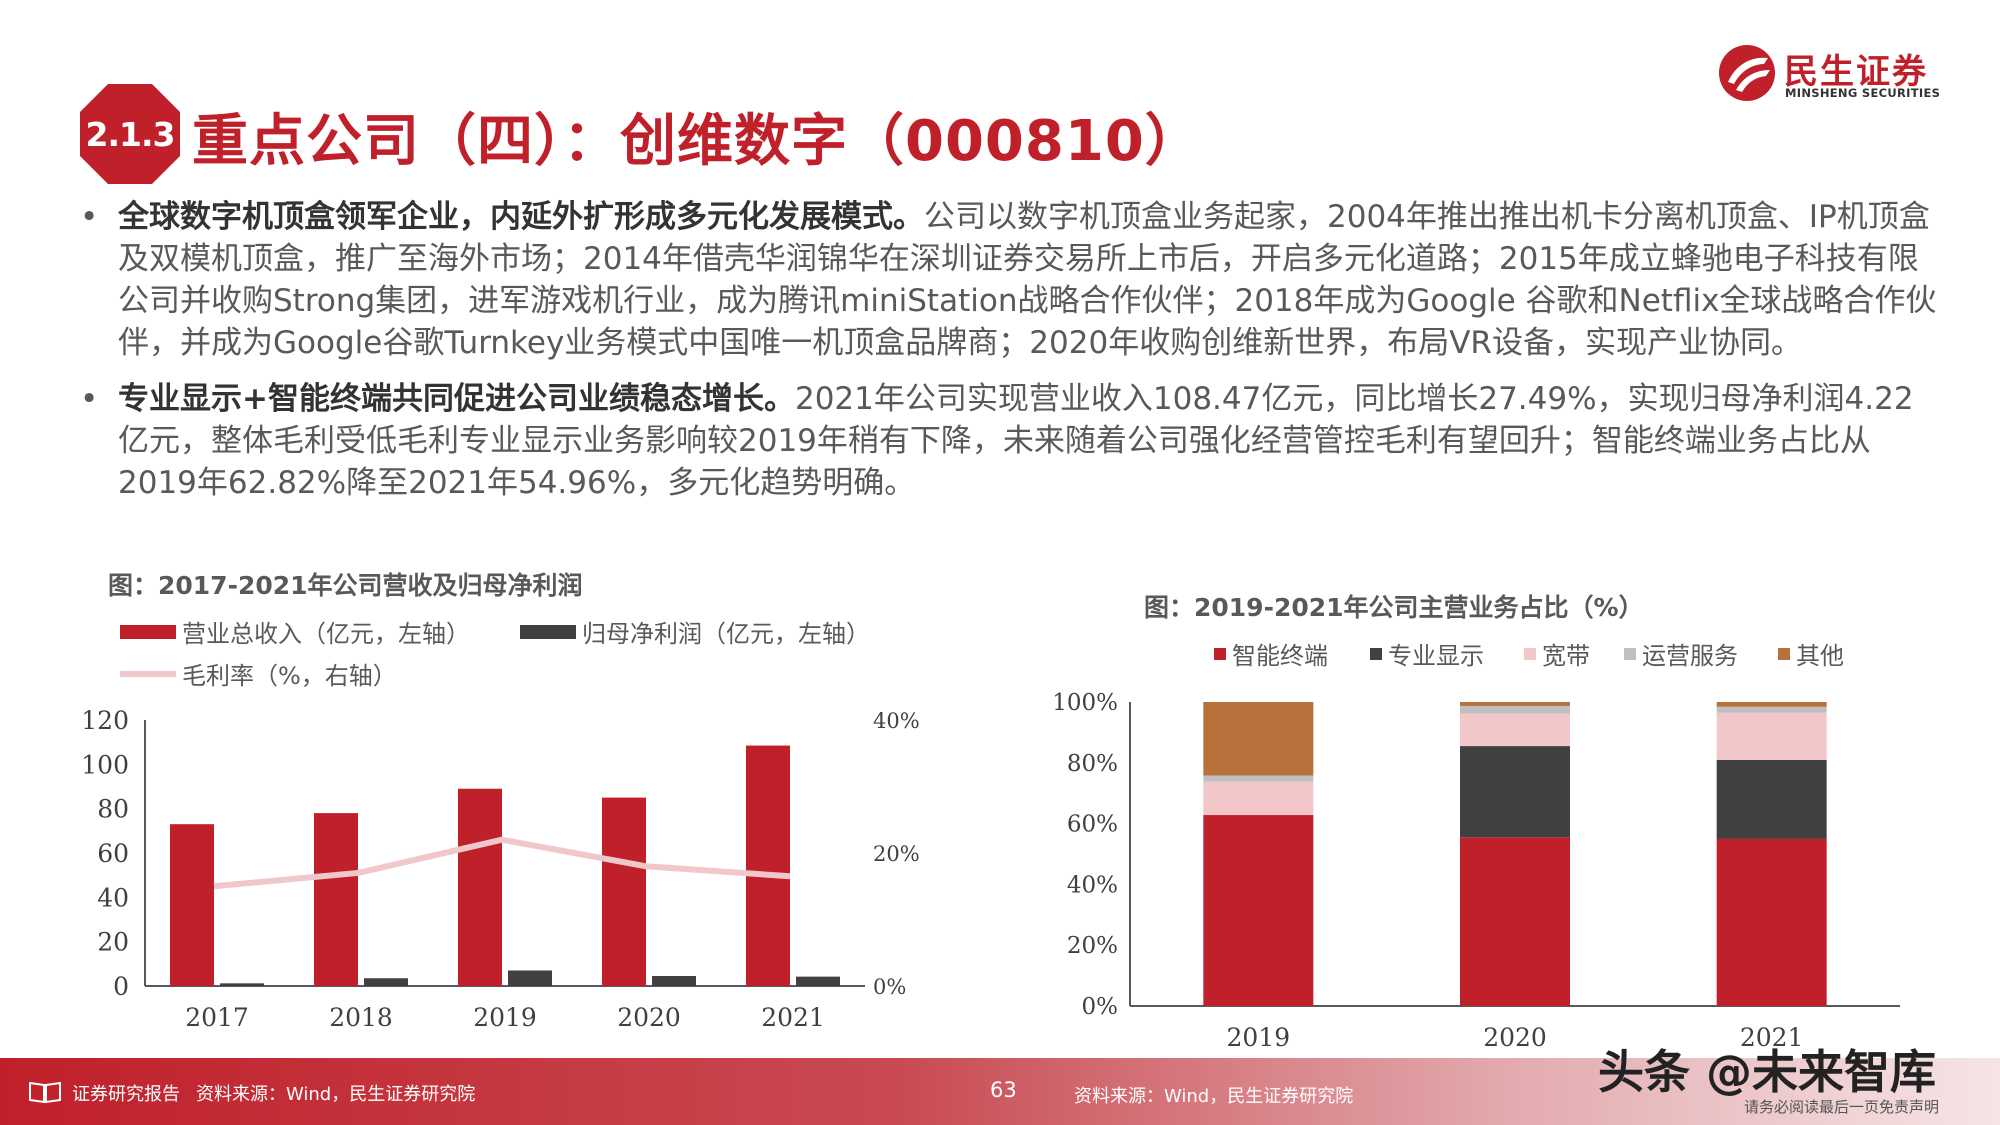  Describe the element at coordinates (336, 1094) in the screenshot. I see `footer-source-left: 资料来源：Wind，民生证券研究院` at that location.